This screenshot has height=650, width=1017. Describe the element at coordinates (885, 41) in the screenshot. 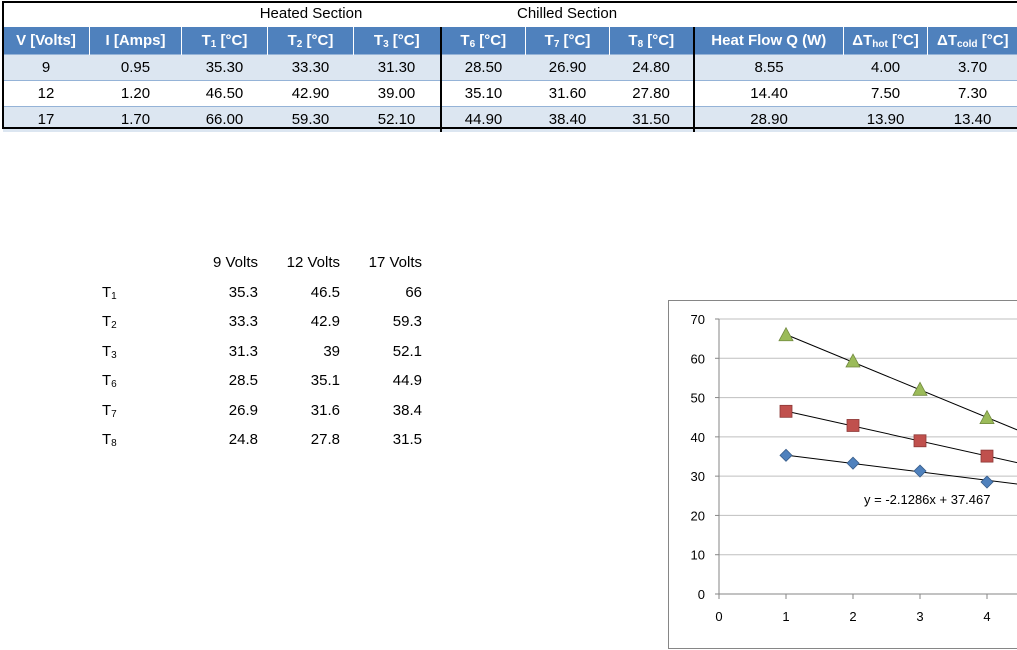

I see `column-header: ΔThot [°C]` at that location.